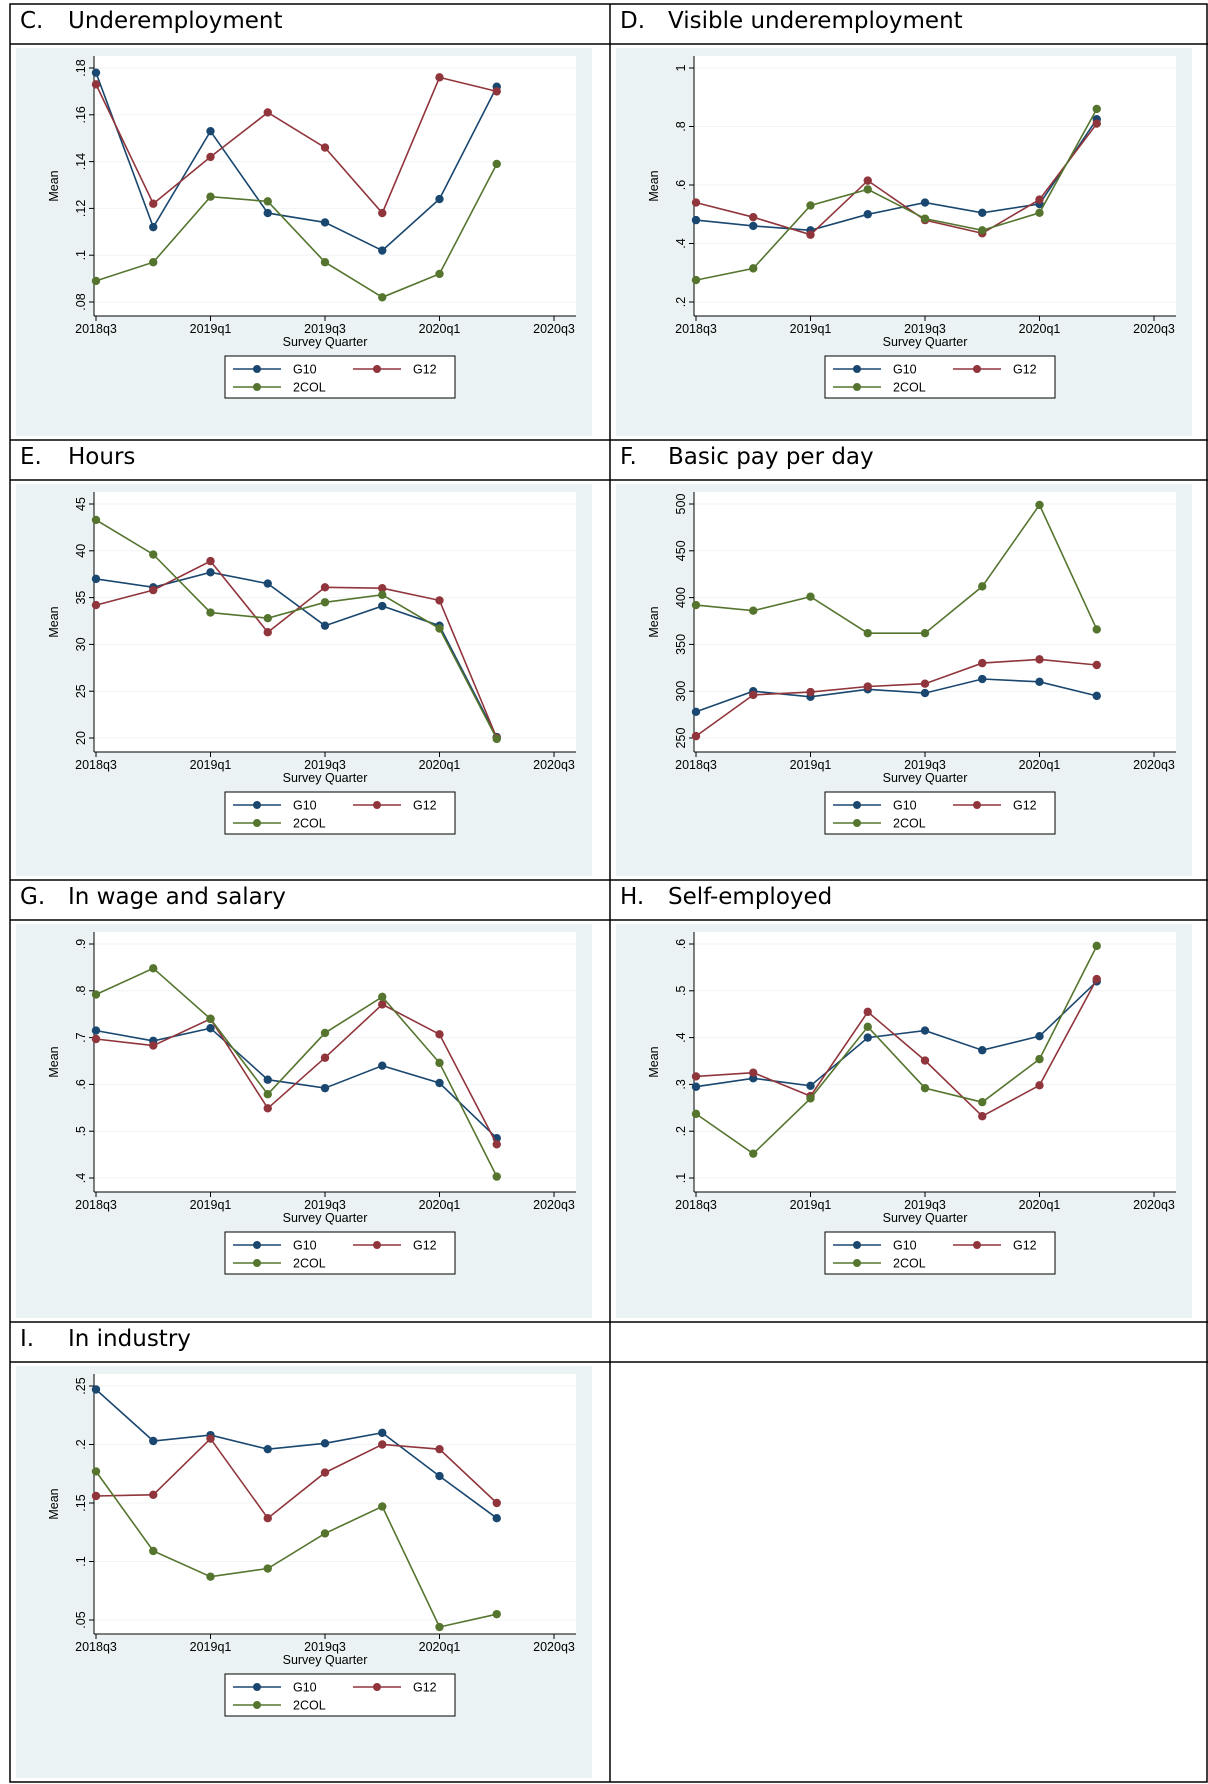  I want to click on chart-title-text: Underemployment, so click(175, 21).